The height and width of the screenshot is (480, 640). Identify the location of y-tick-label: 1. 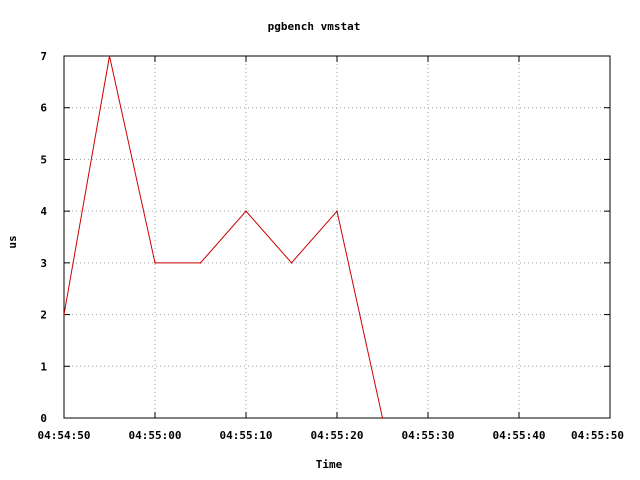
(43, 366).